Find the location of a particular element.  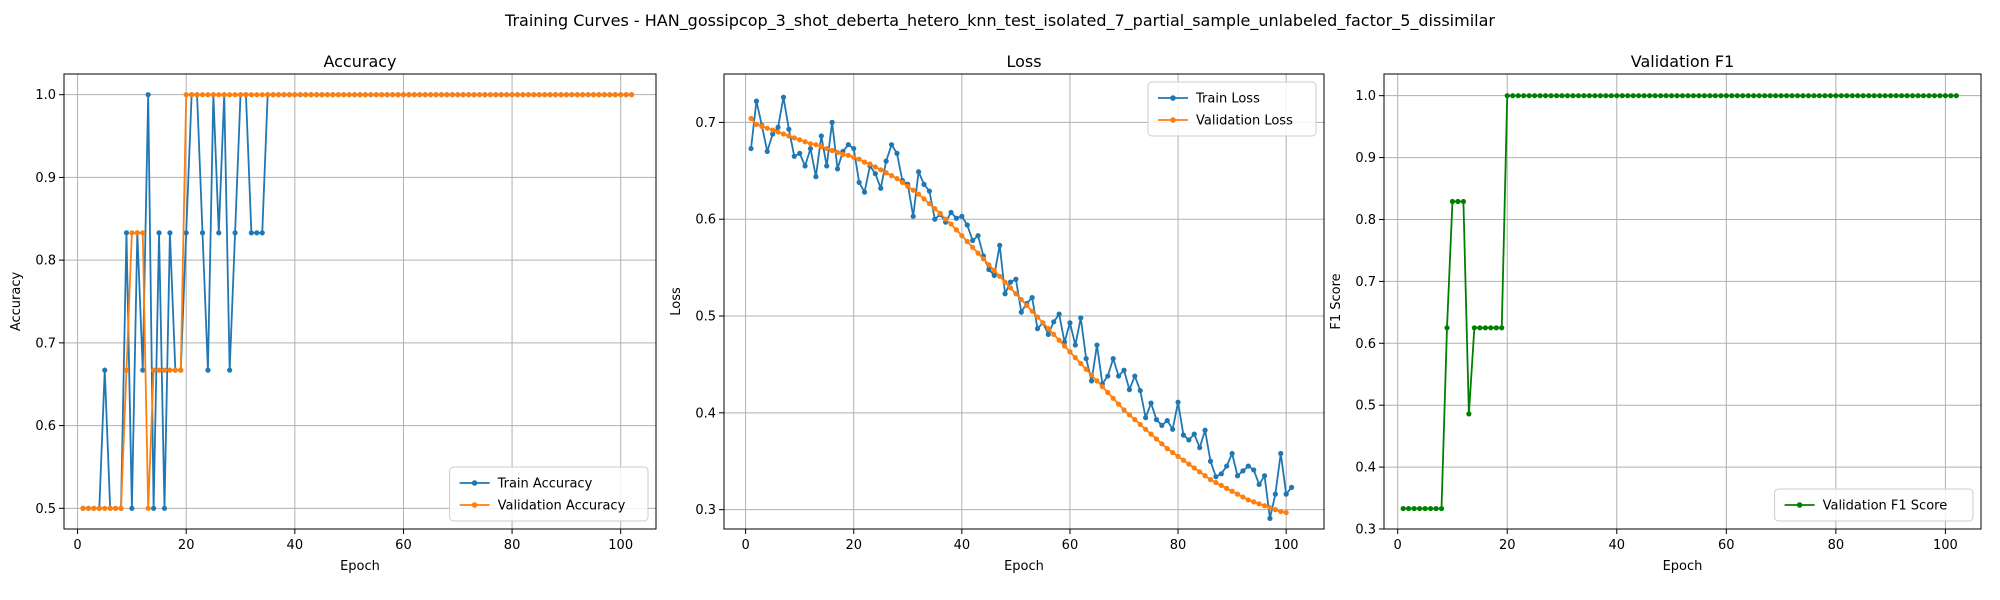

legend: Train Loss Validation Loss is located at coordinates (1232, 109).